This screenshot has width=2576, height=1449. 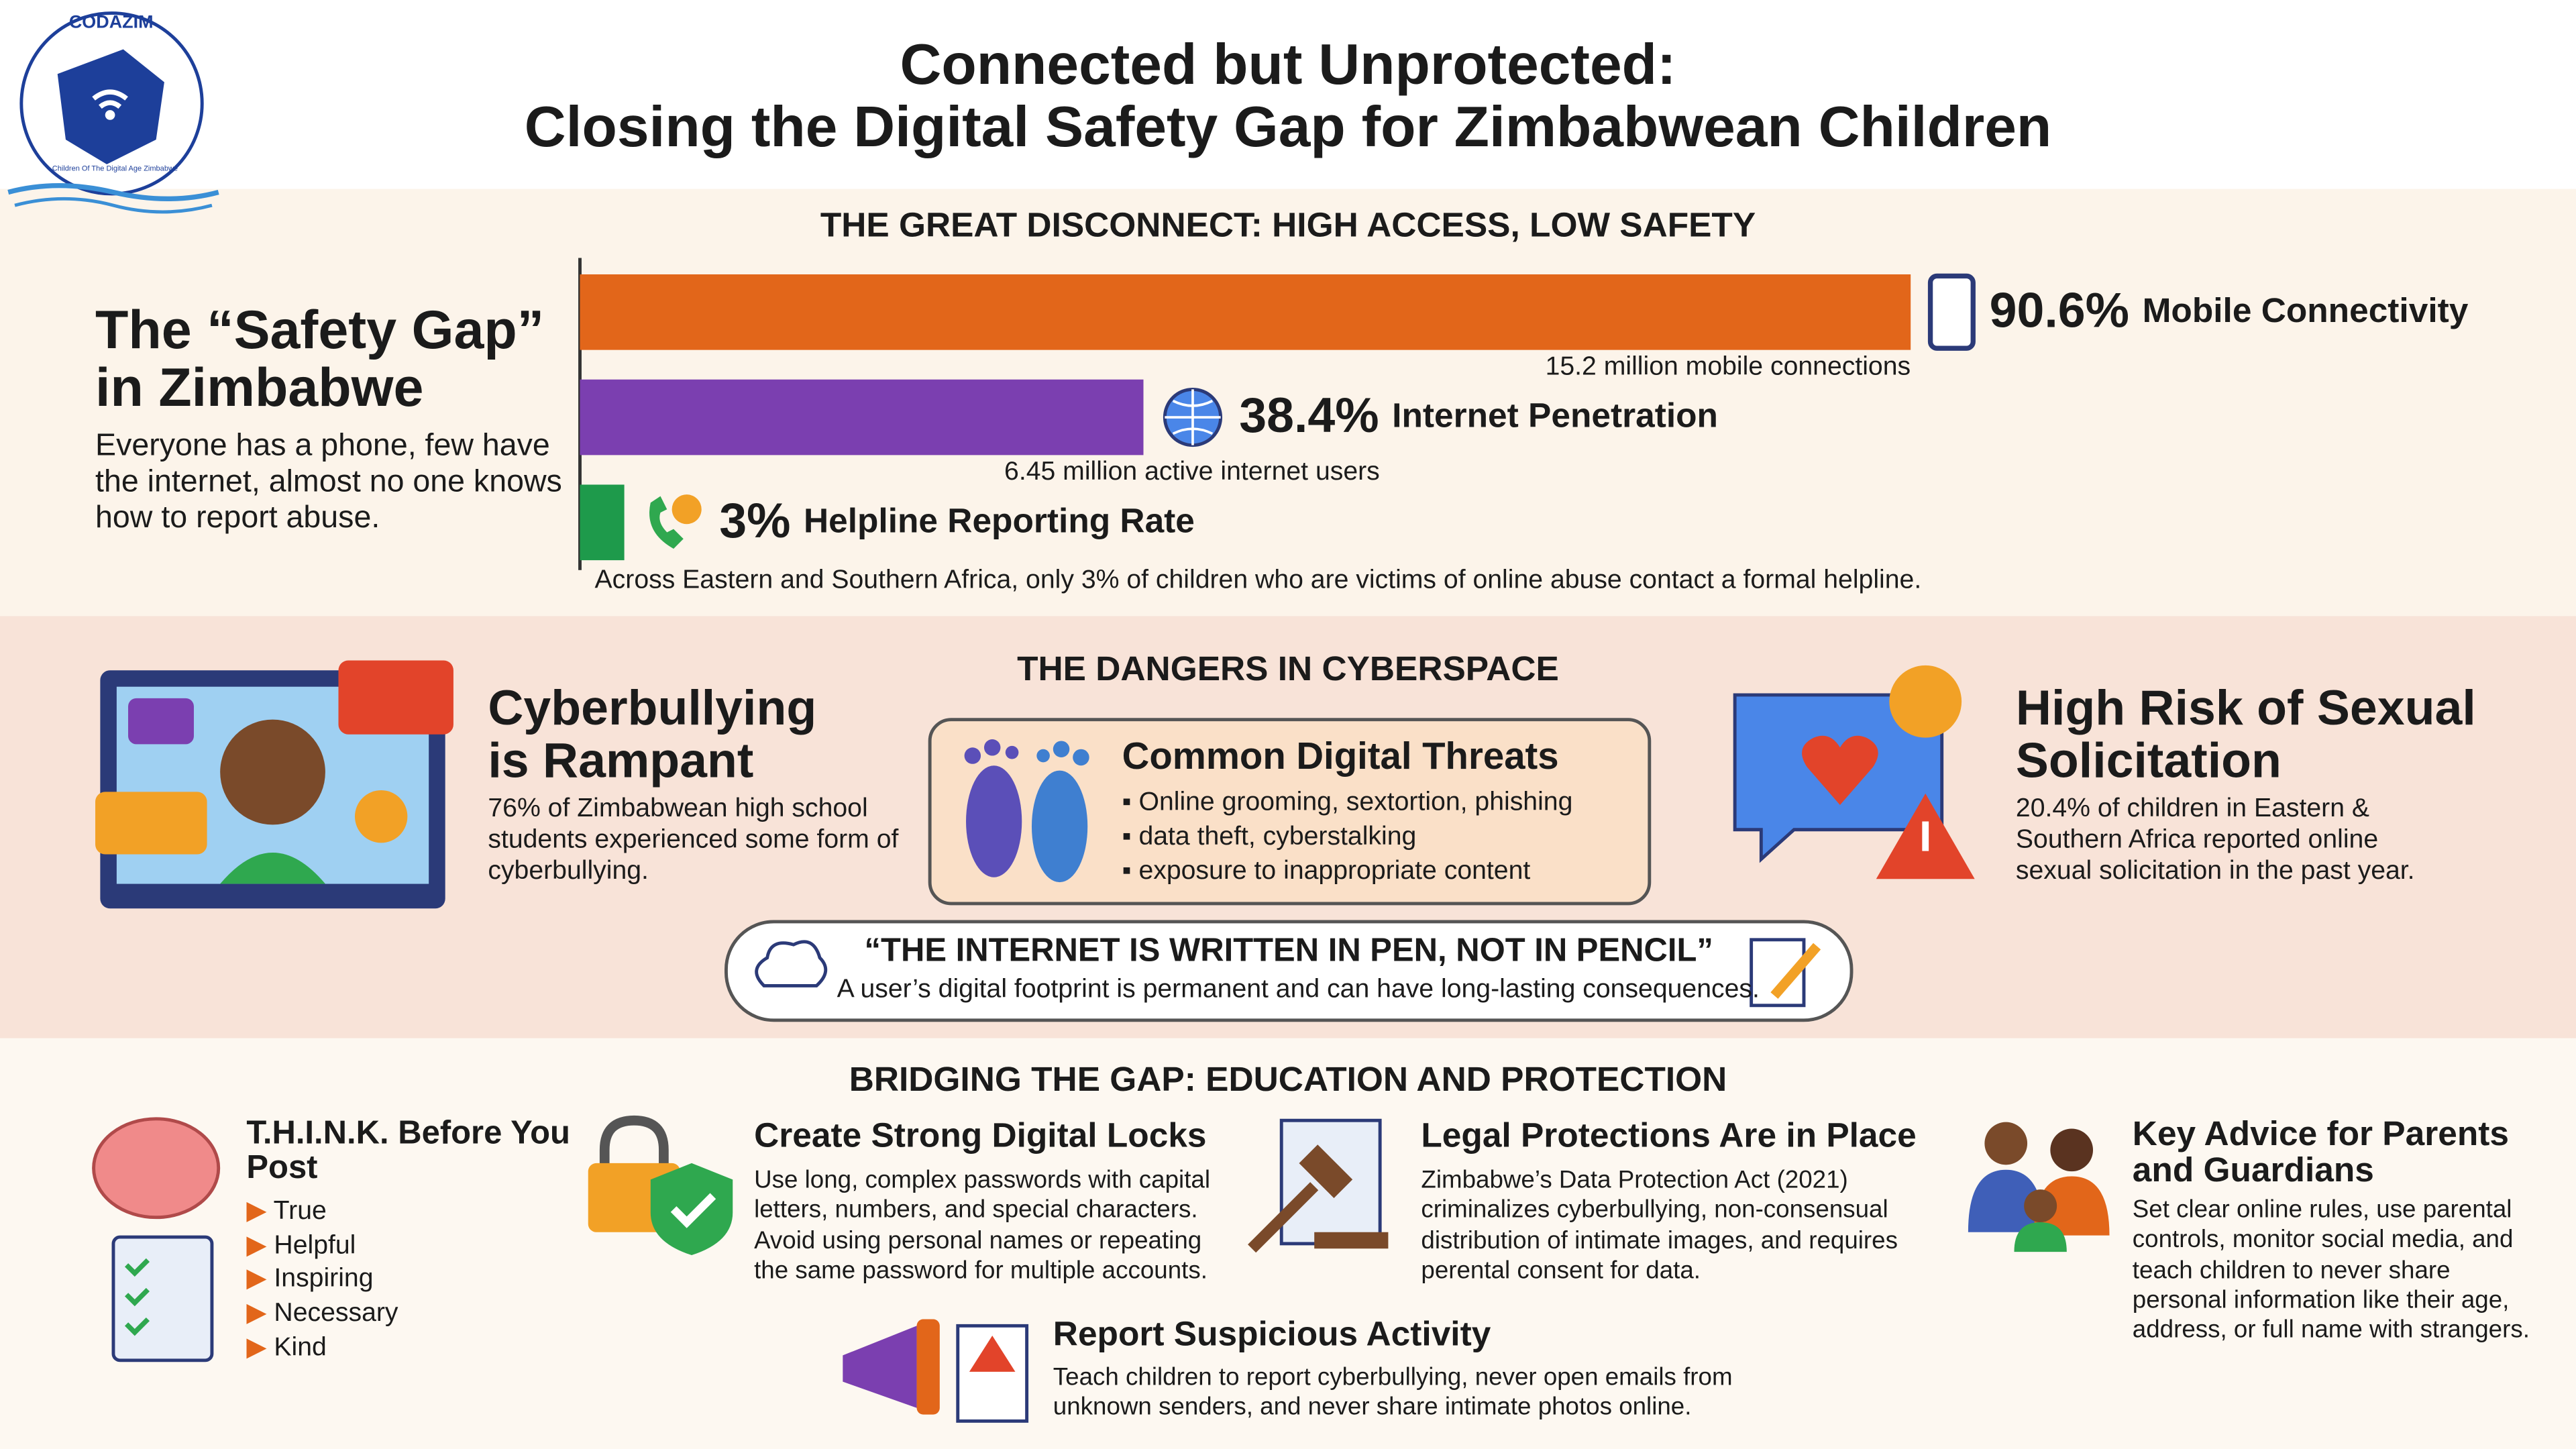 I want to click on threat-item: ▪ exposure to inappropriate content, so click(x=1326, y=871).